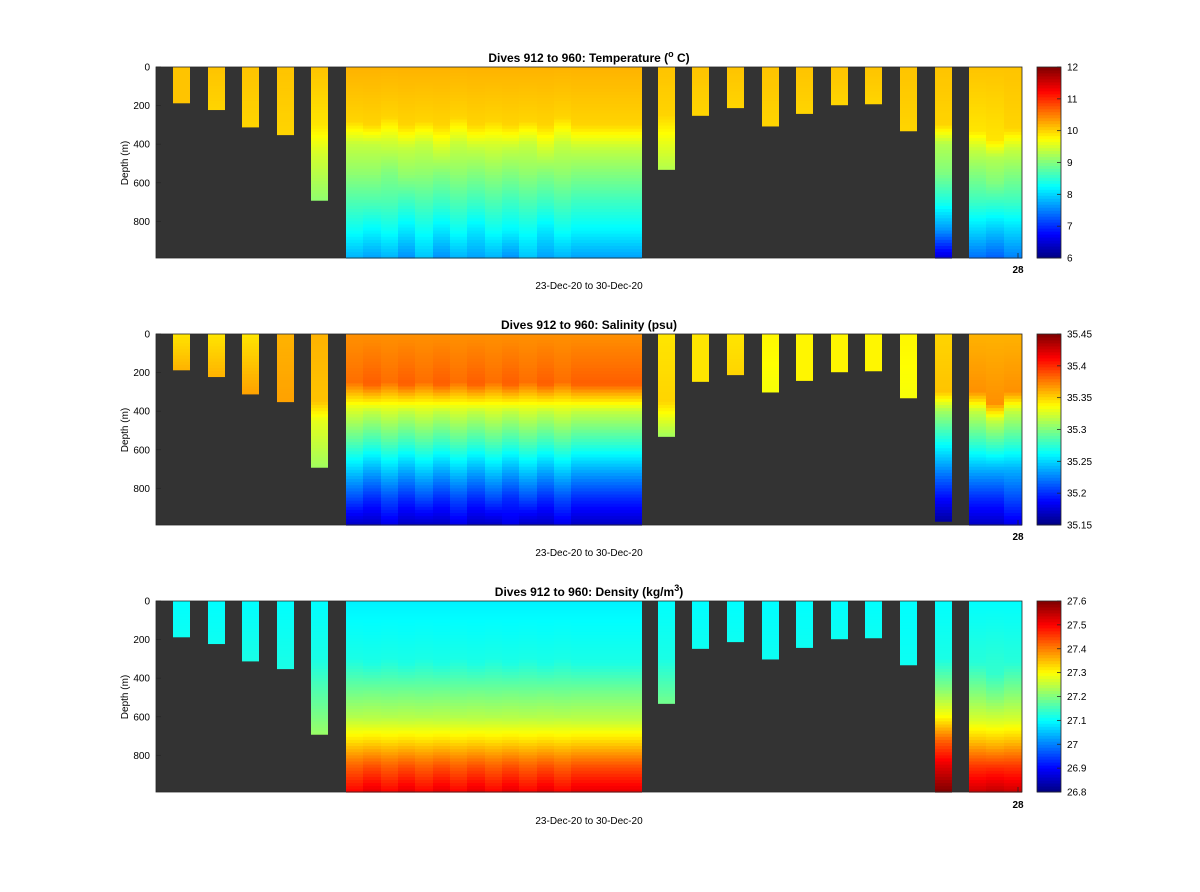  What do you see at coordinates (1077, 602) in the screenshot?
I see `colorbar-tick-label: 27.6` at bounding box center [1077, 602].